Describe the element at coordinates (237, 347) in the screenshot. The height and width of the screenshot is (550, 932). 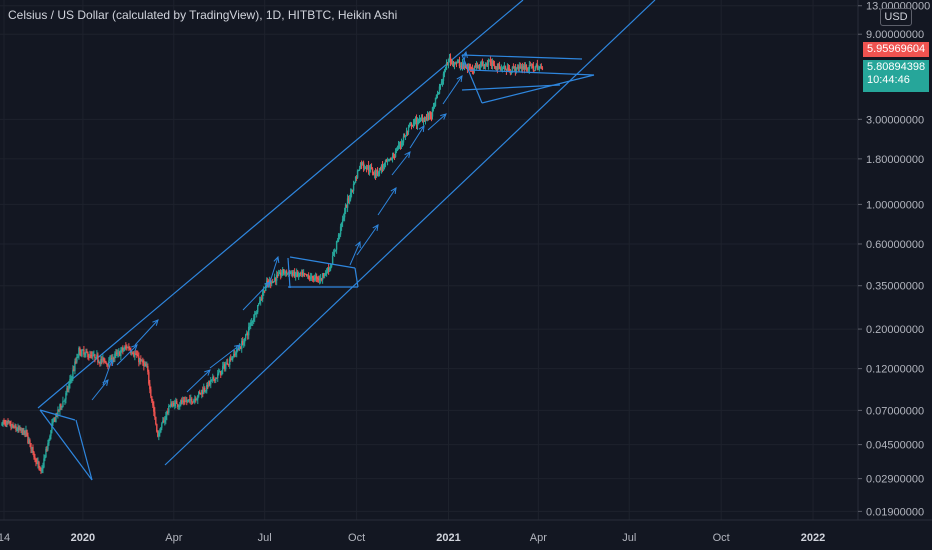
I see `arrow-head` at that location.